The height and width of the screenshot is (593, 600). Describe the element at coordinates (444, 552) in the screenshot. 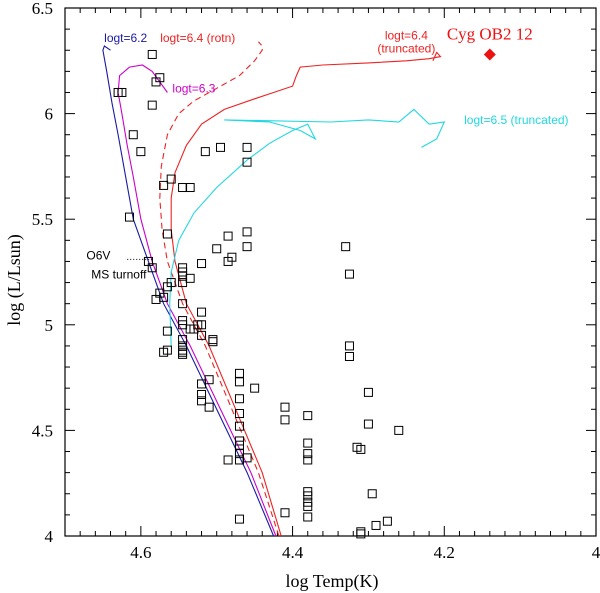

I see `x-tick-label: 4.2` at that location.